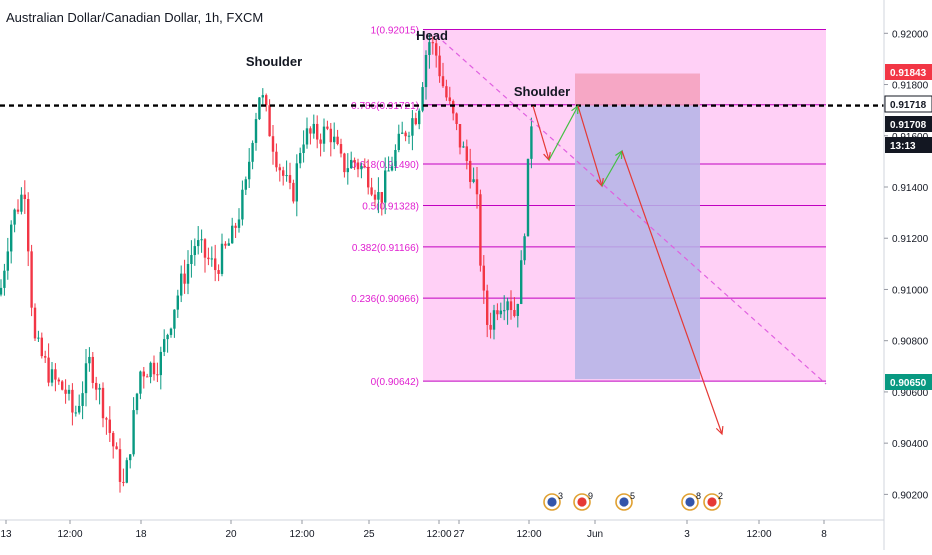 Image resolution: width=932 pixels, height=555 pixels. Describe the element at coordinates (910, 393) in the screenshot. I see `price-tick-label: 0.90600` at that location.